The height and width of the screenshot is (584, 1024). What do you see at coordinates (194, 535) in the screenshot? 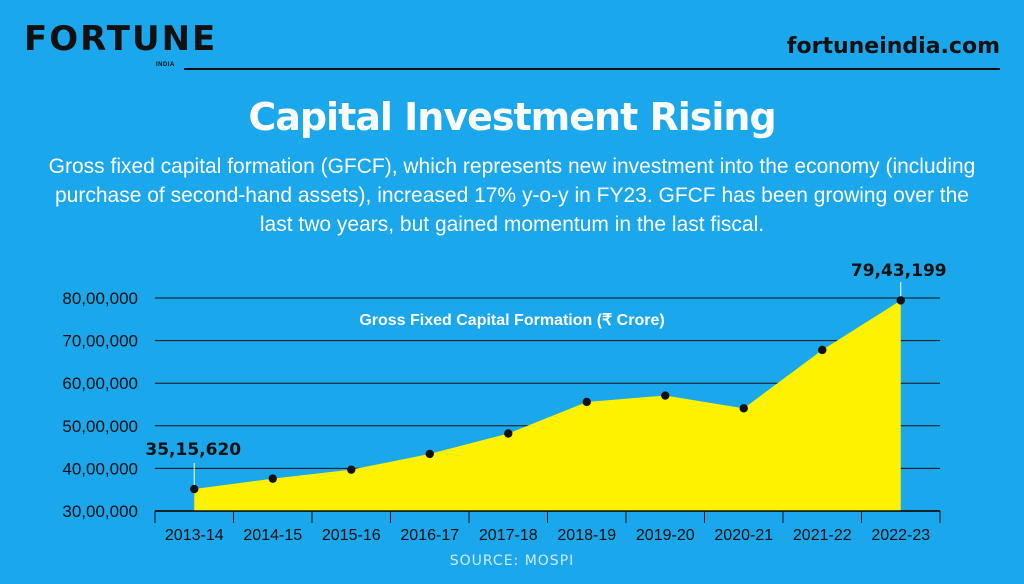
I see `x-tick-label: 2013-14` at bounding box center [194, 535].